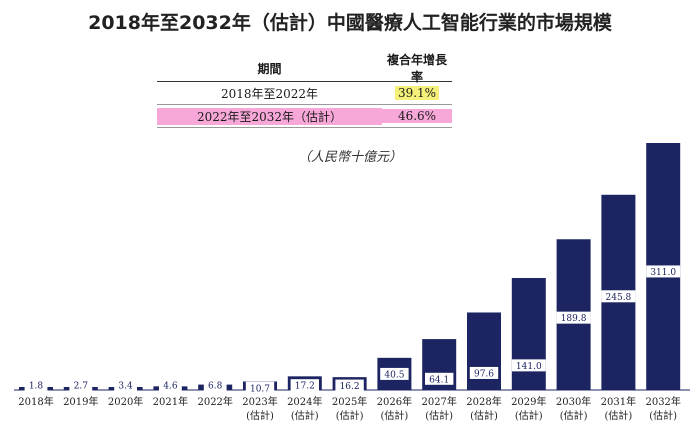  I want to click on x-tick-label: 2028年, so click(483, 401).